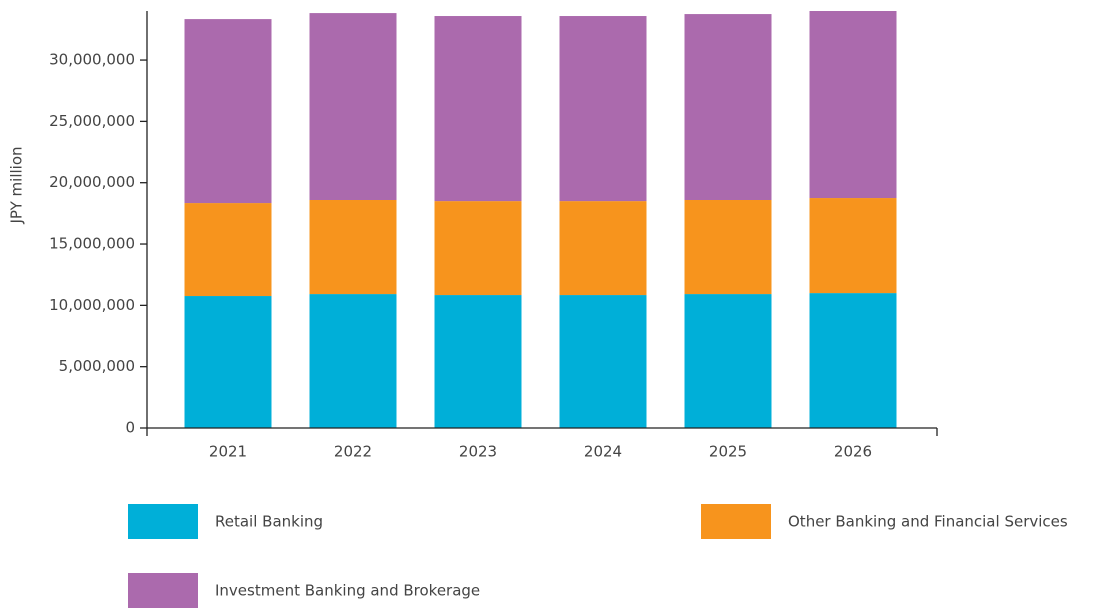 The width and height of the screenshot is (1104, 611). Describe the element at coordinates (97, 366) in the screenshot. I see `y-tick-label: 5,000,000` at that location.